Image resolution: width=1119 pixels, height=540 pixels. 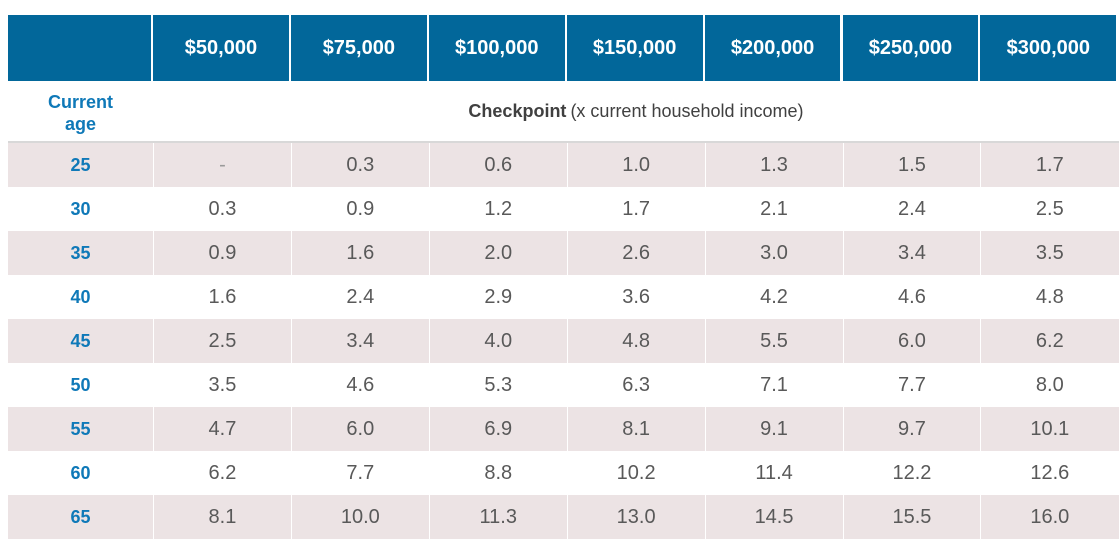 What do you see at coordinates (1049, 385) in the screenshot?
I see `value-cell: 8.0` at bounding box center [1049, 385].